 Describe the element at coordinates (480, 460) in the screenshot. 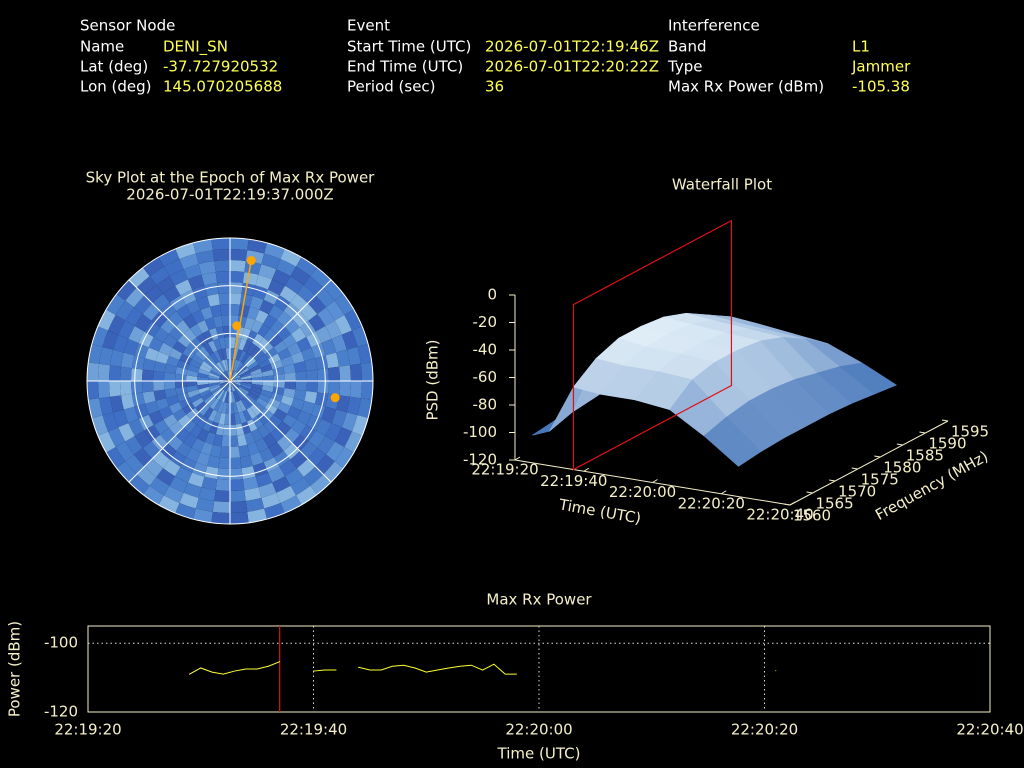

I see `z-tick-label: -120` at that location.